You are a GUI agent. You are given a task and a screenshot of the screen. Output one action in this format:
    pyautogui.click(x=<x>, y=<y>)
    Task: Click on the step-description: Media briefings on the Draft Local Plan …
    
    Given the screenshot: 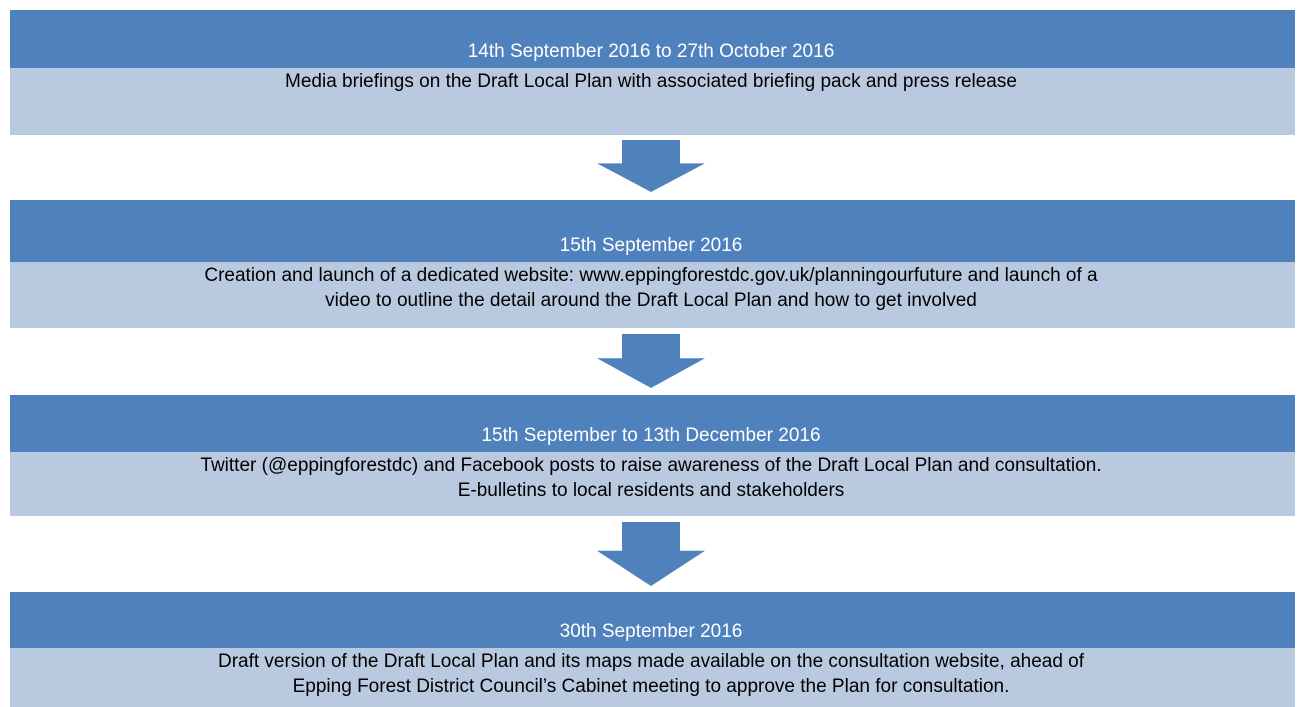 What is the action you would take?
    pyautogui.click(x=651, y=81)
    